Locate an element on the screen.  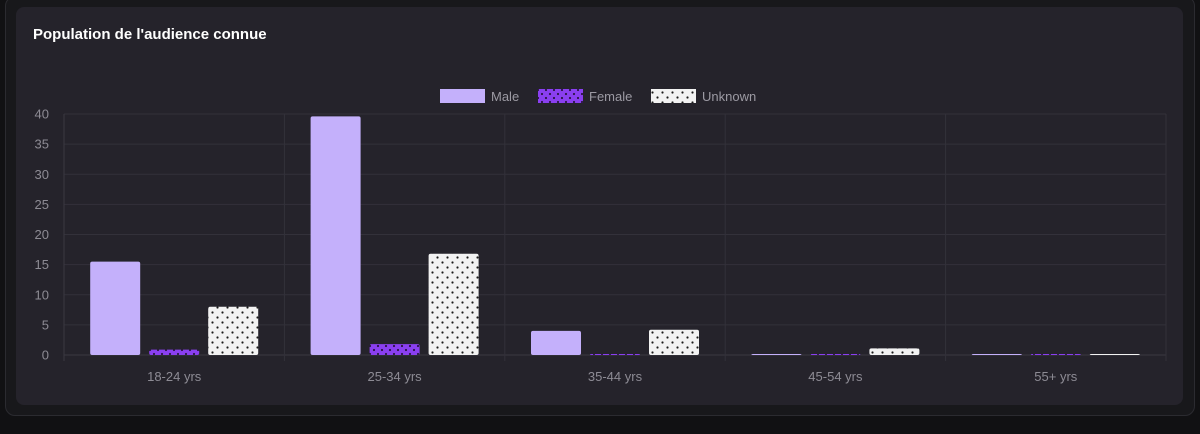
bar-unknown-18-24-yrs is located at coordinates (233, 330).